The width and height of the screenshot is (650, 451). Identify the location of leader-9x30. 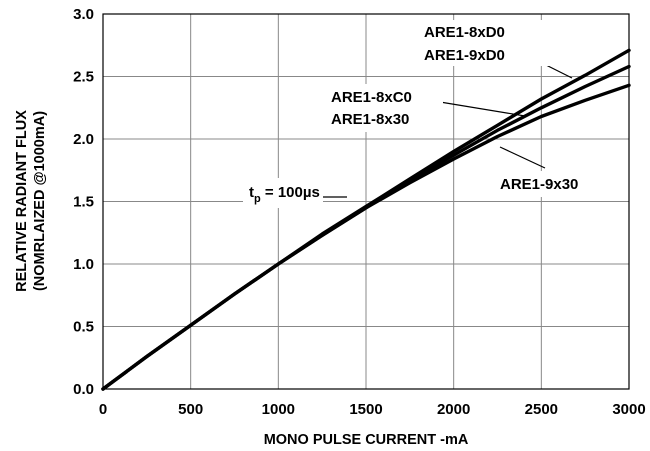
(522, 157).